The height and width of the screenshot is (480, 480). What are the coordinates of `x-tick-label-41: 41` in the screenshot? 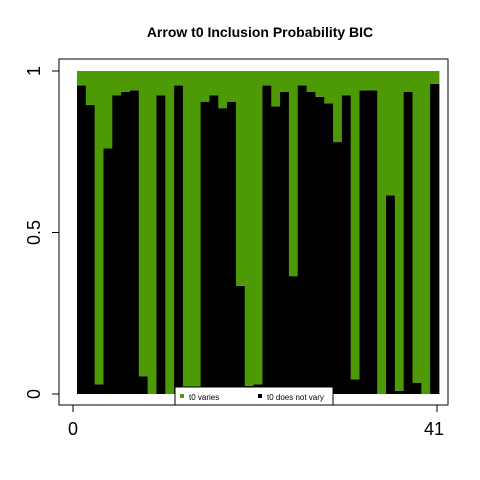 It's located at (434, 429).